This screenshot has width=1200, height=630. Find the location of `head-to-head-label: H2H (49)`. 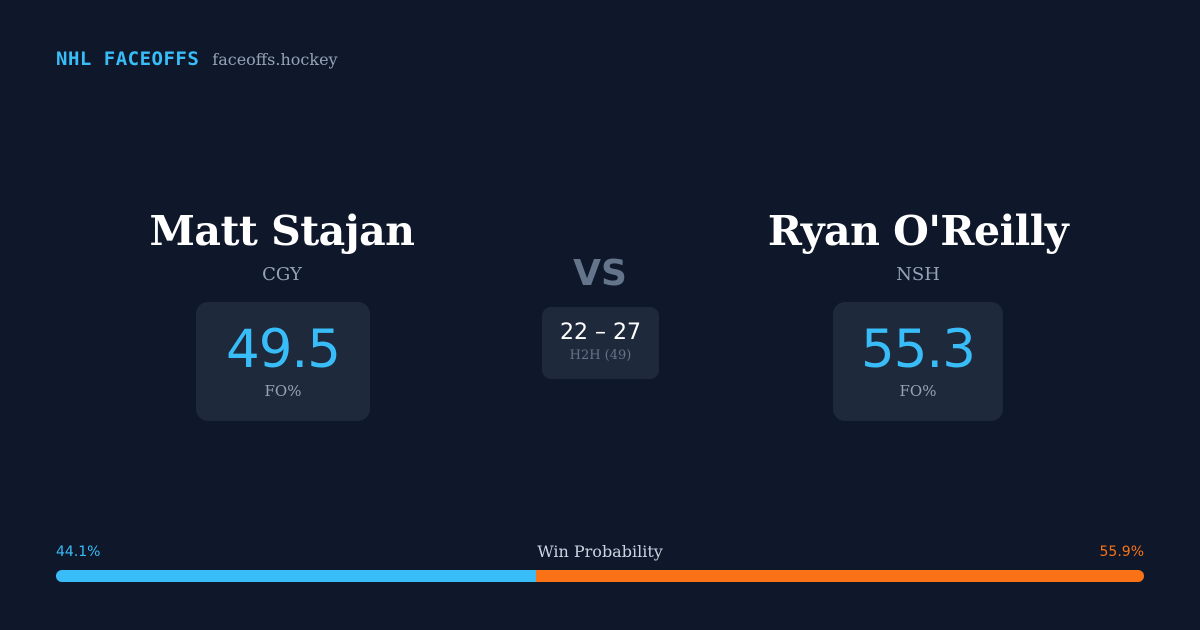

head-to-head-label: H2H (49) is located at coordinates (600, 355).